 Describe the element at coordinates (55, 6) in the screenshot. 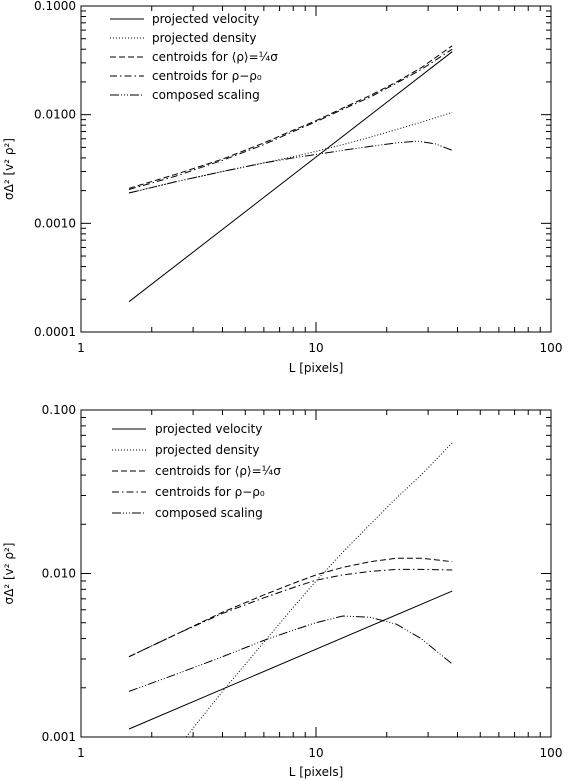

I see `y-tick-label: 0.1000` at that location.